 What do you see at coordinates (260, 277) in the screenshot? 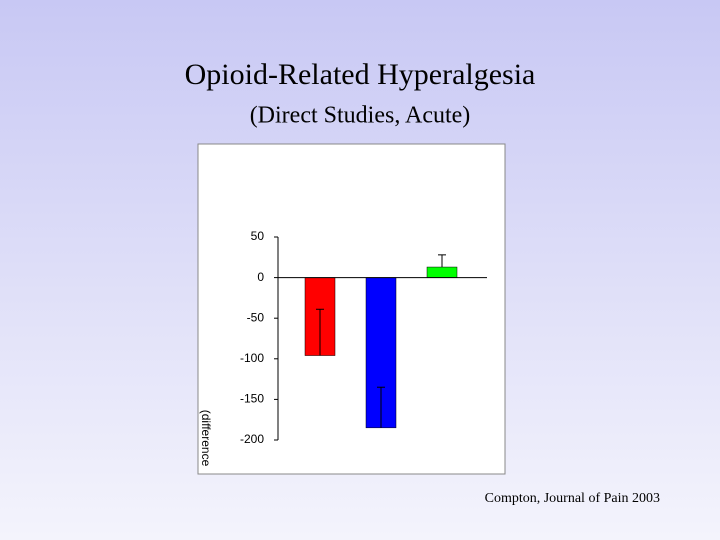
I see `y-tick-label: 0` at bounding box center [260, 277].